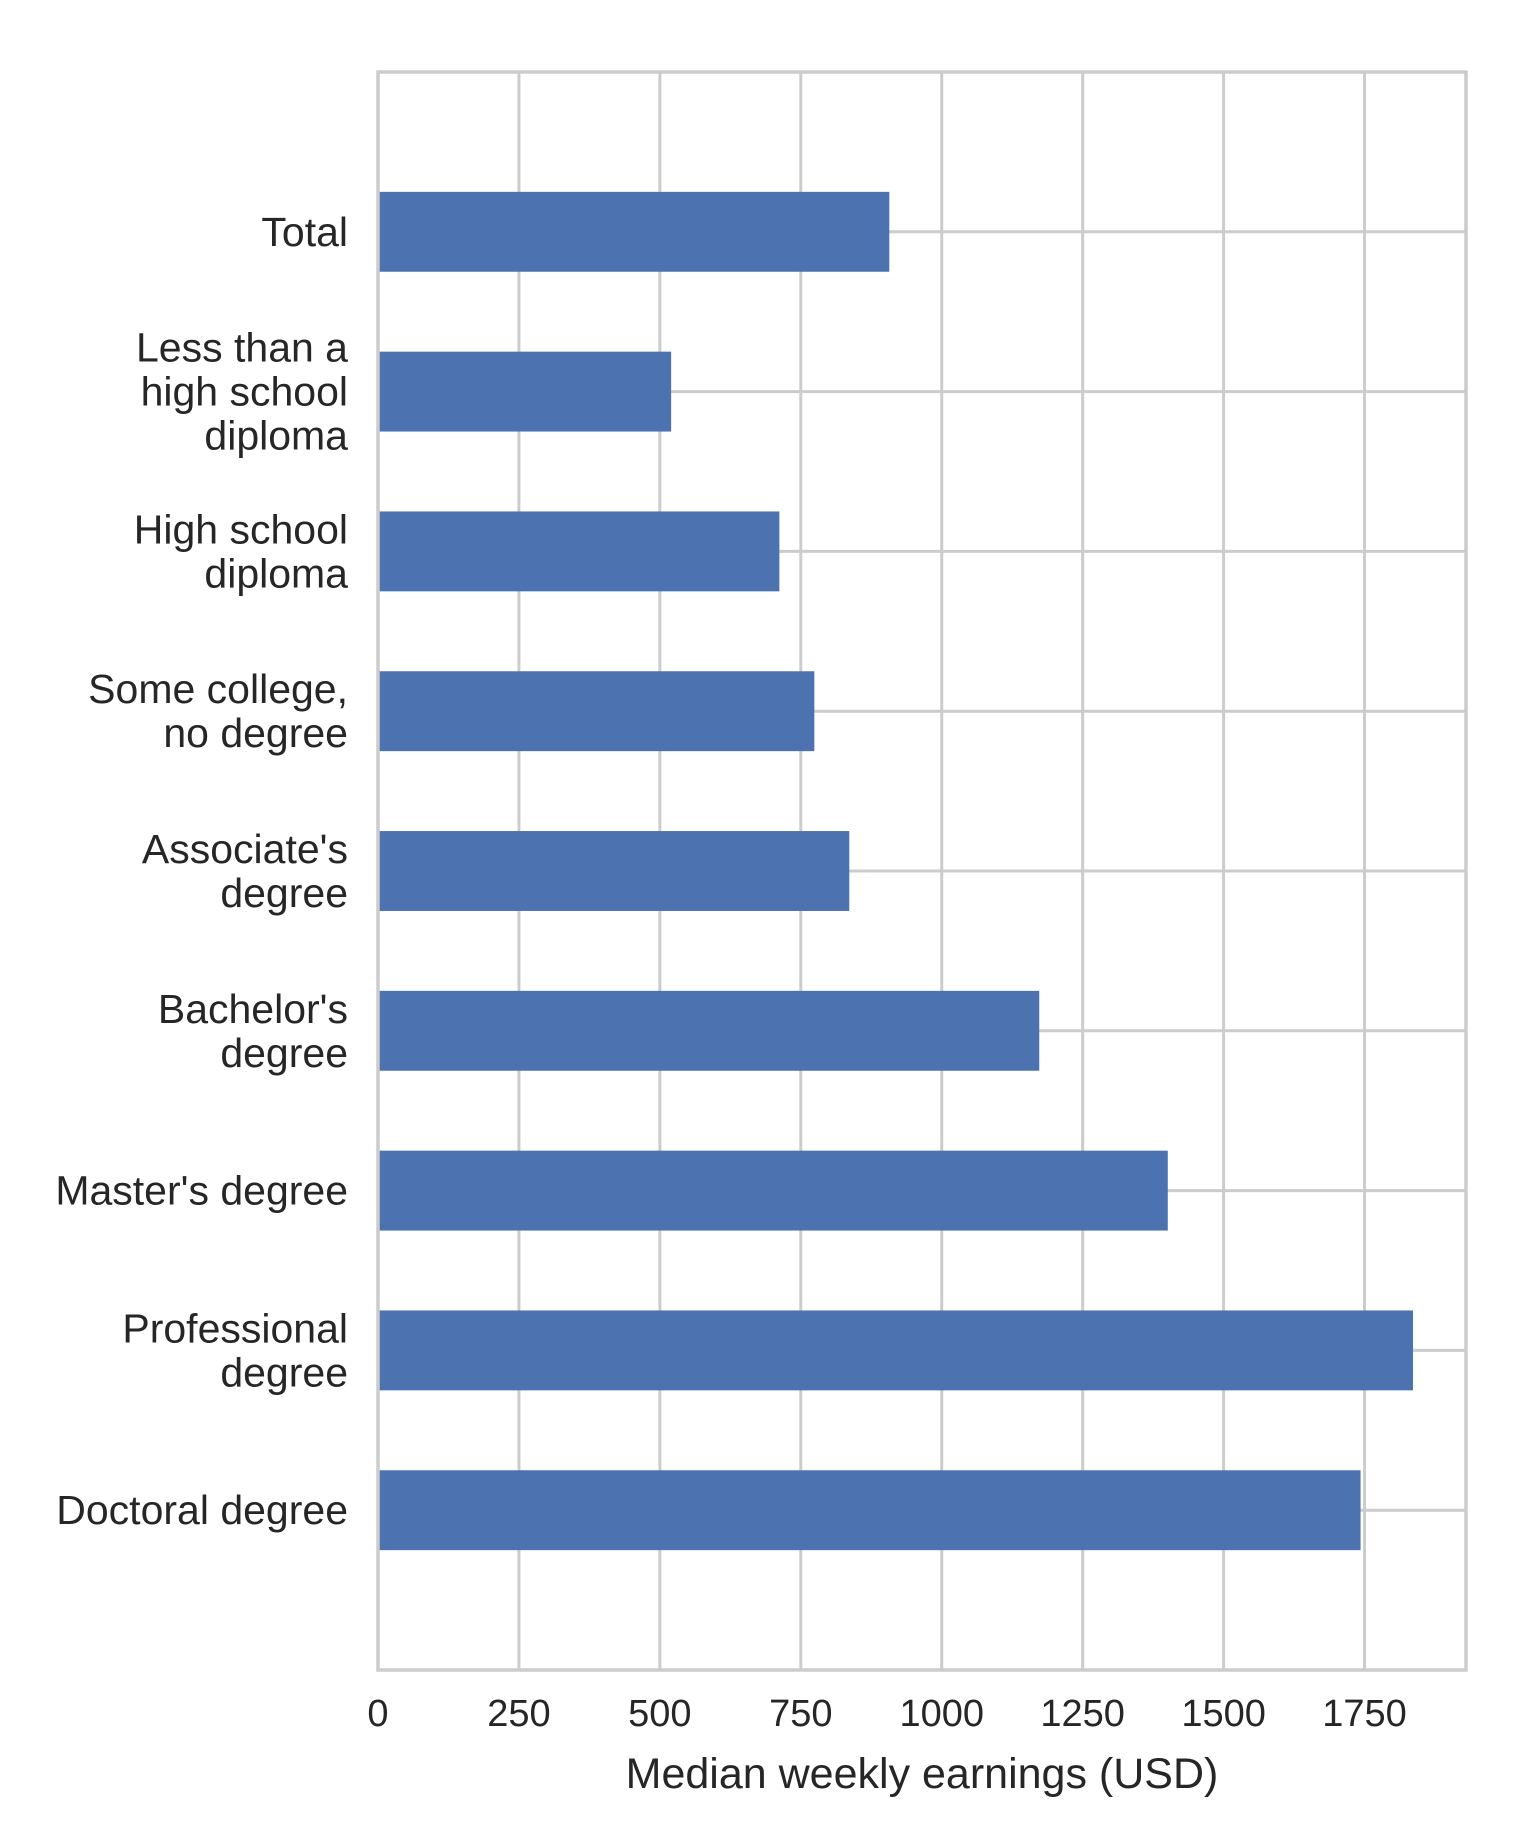 The width and height of the screenshot is (1526, 1833). I want to click on category-label-line: Bachelor's, so click(253, 1009).